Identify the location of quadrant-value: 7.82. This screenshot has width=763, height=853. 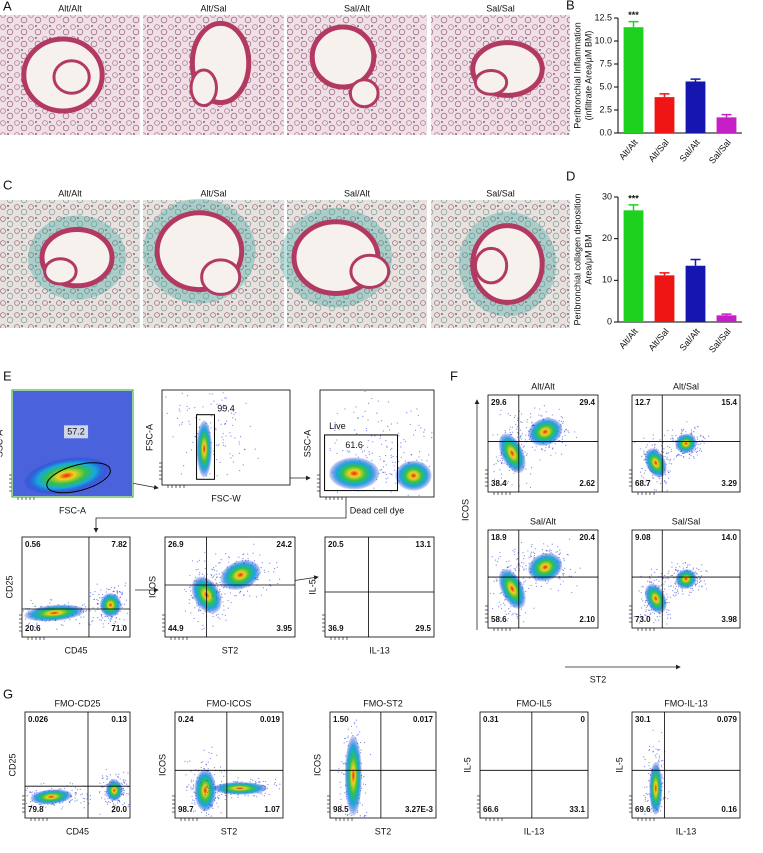
(119, 544).